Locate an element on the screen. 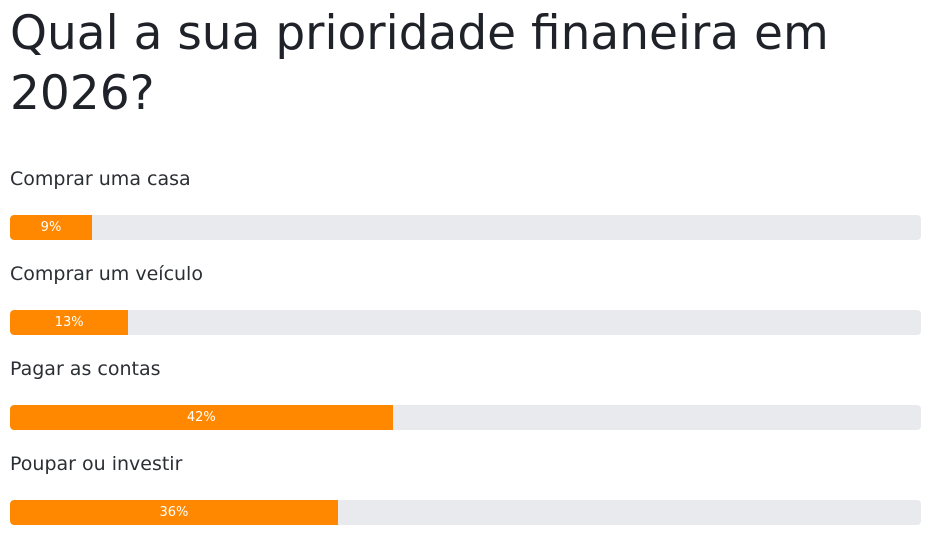 The image size is (937, 548). option-label: Poupar ou investir is located at coordinates (96, 464).